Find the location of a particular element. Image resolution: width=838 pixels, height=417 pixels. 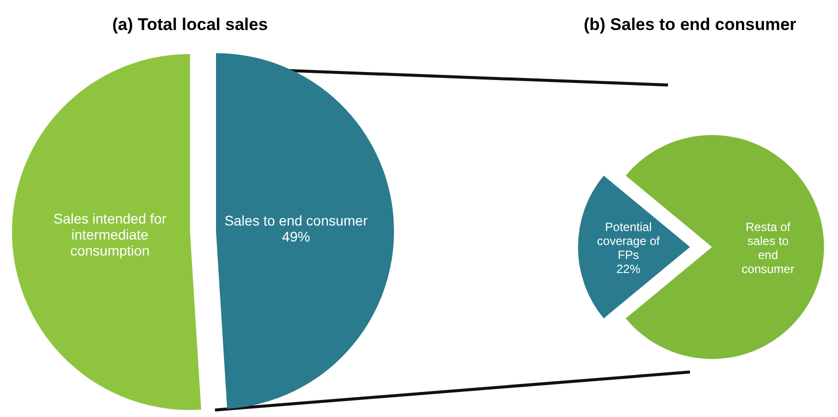

slice-label: Potential coverage of FPs is located at coordinates (628, 241).